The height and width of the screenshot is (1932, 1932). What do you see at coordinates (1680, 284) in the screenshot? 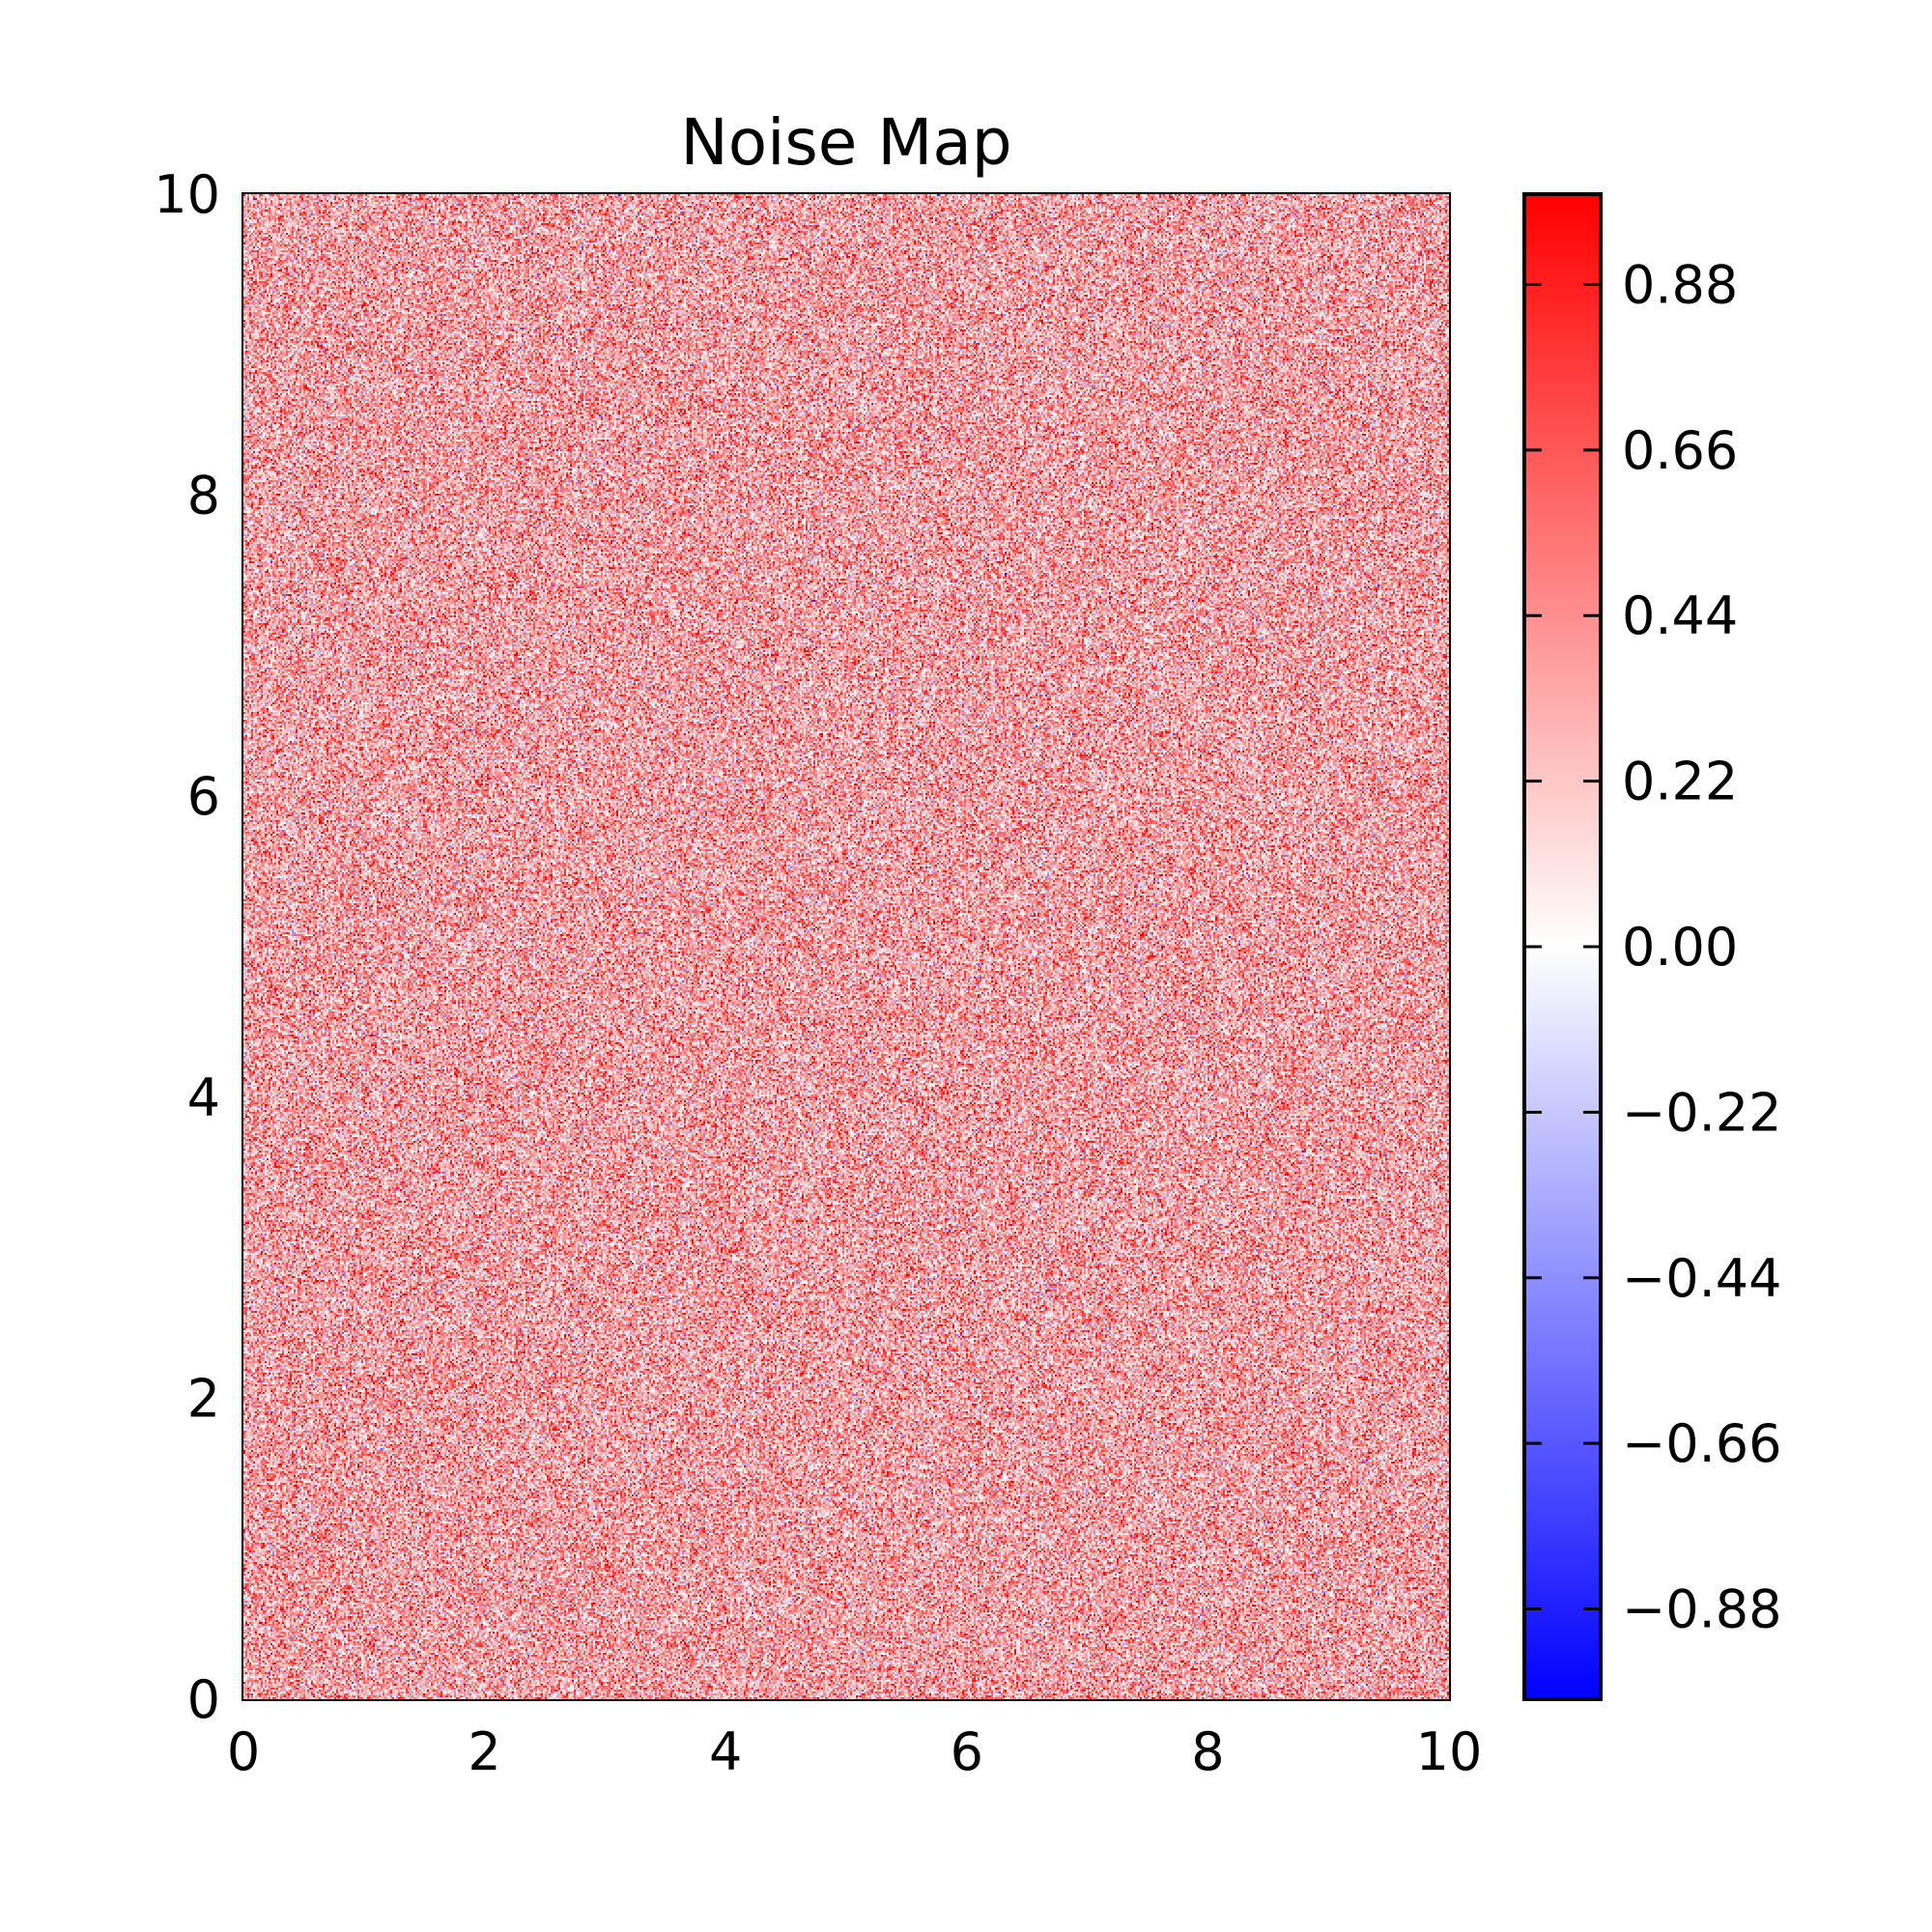
I see `colorbar-tick-label: 0.88` at bounding box center [1680, 284].